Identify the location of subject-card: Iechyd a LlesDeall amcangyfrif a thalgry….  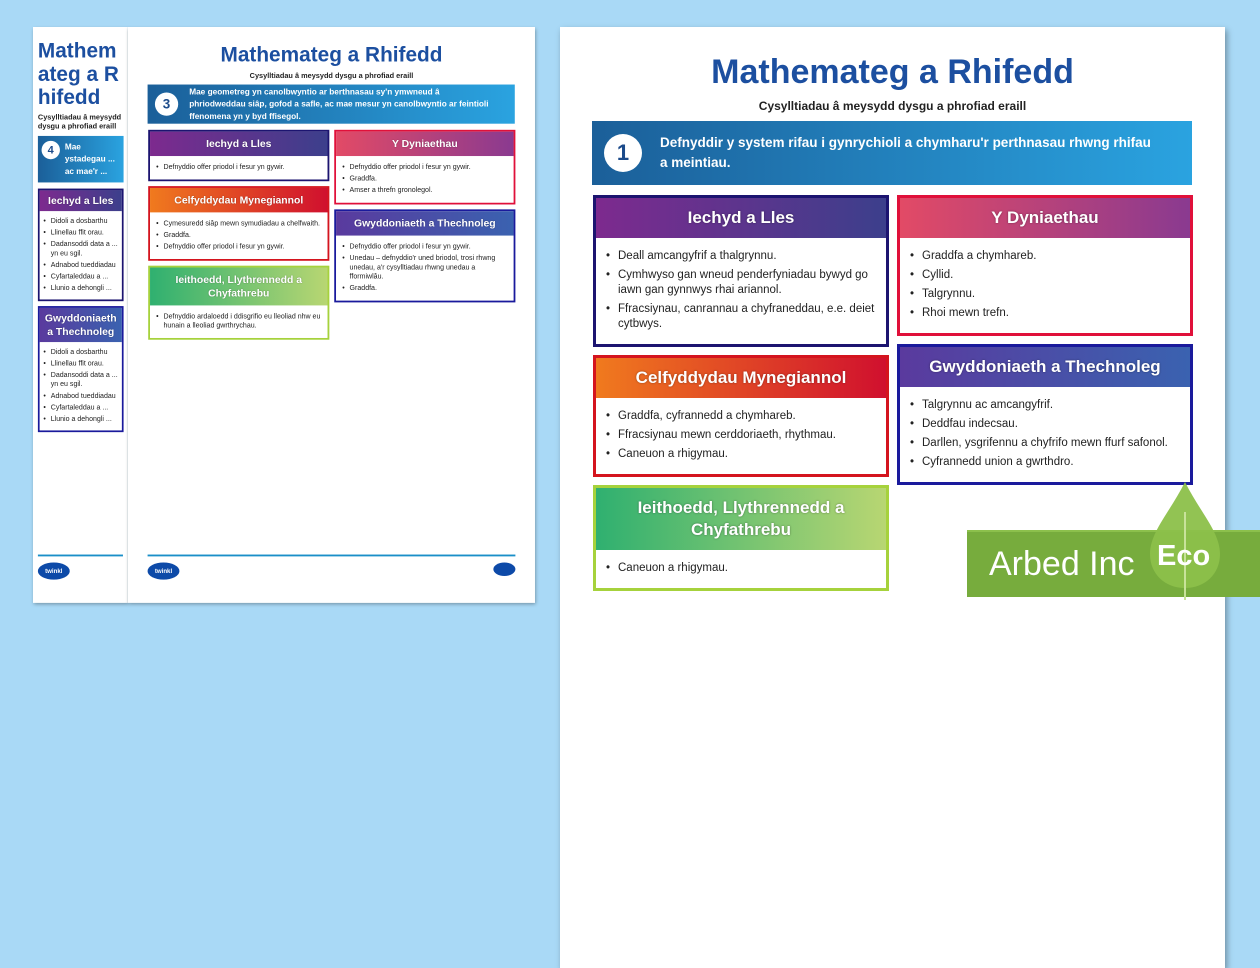
(741, 271).